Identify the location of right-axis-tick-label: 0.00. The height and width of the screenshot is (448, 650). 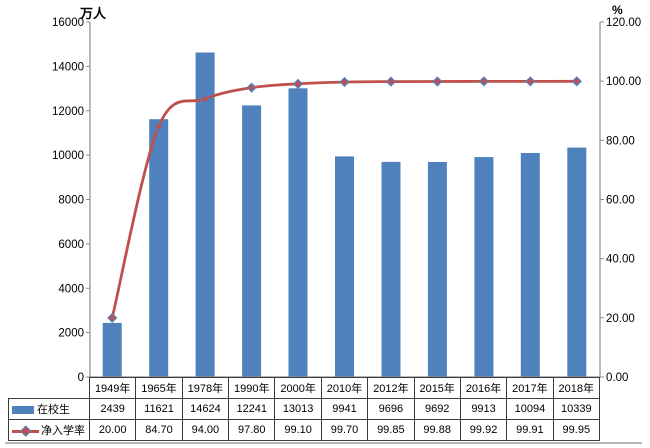
(617, 378).